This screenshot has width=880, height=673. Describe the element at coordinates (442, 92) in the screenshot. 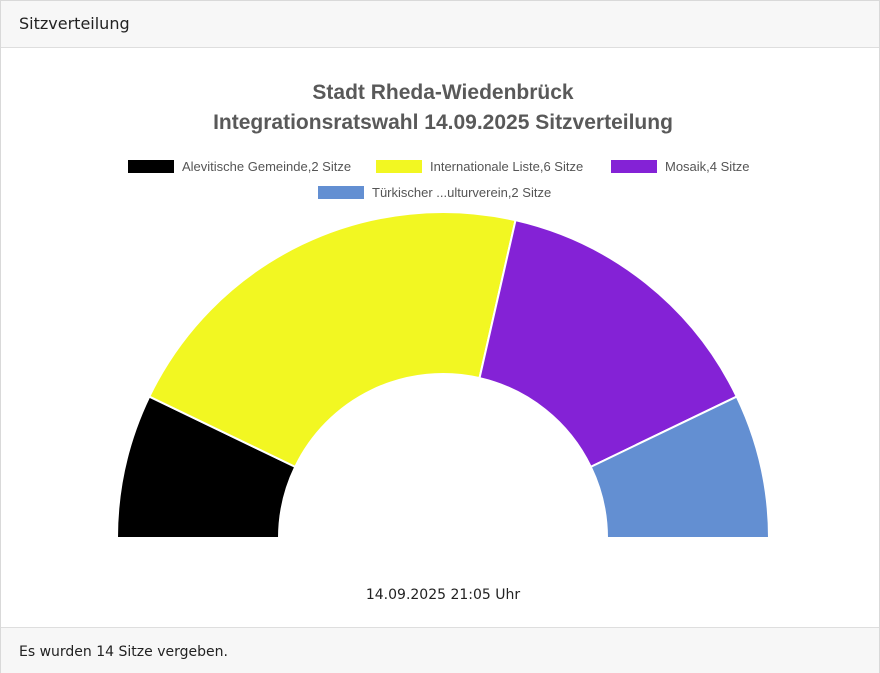

I see `chart-title: Stadt Rheda-Wiedenbrück` at that location.